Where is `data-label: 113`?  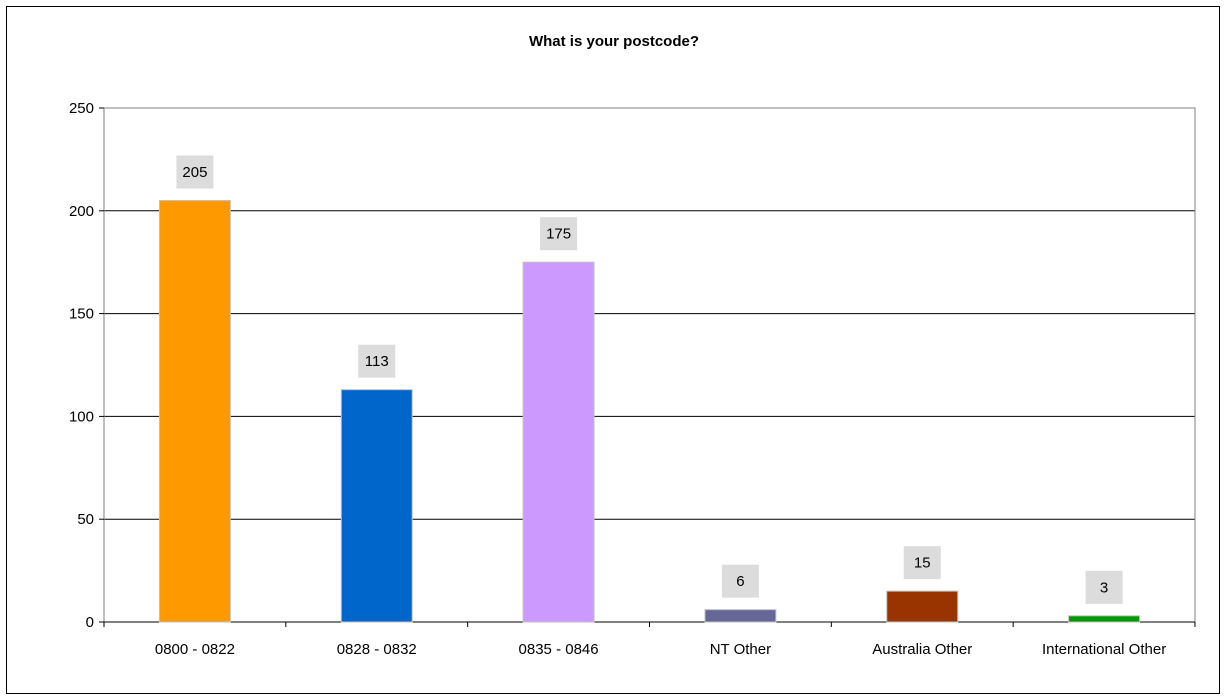 data-label: 113 is located at coordinates (377, 361).